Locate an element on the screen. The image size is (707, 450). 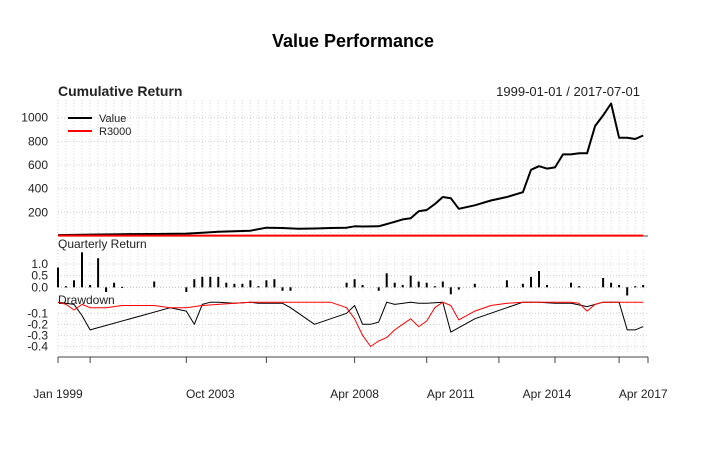
legend-label: R3000 is located at coordinates (115, 132).